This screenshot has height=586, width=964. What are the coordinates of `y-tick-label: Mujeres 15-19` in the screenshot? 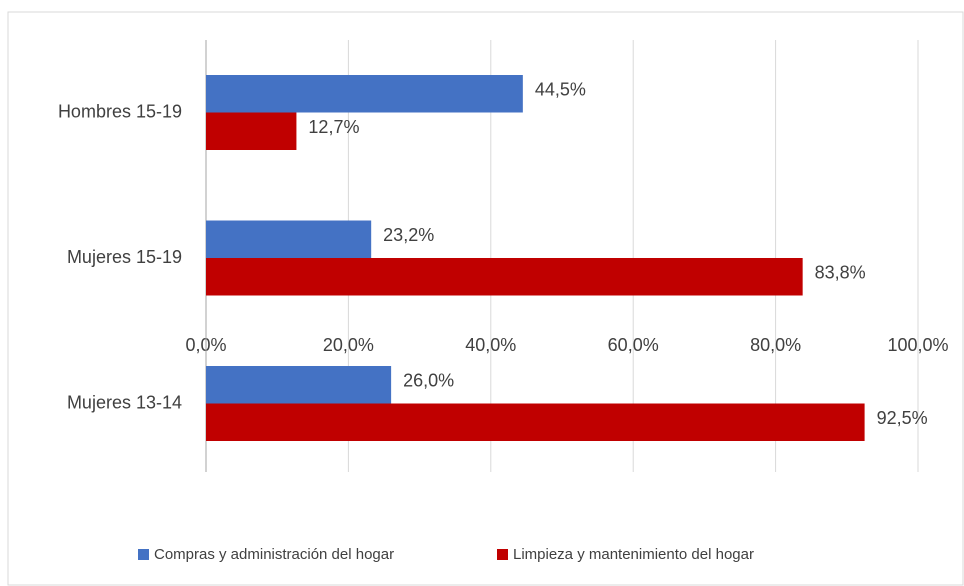 It's located at (124, 257).